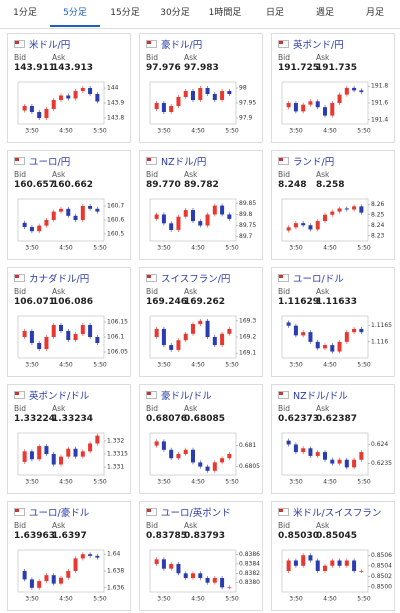 This screenshot has width=400, height=613. Describe the element at coordinates (59, 396) in the screenshot. I see `pair-title: 英ポンド/ドル` at that location.